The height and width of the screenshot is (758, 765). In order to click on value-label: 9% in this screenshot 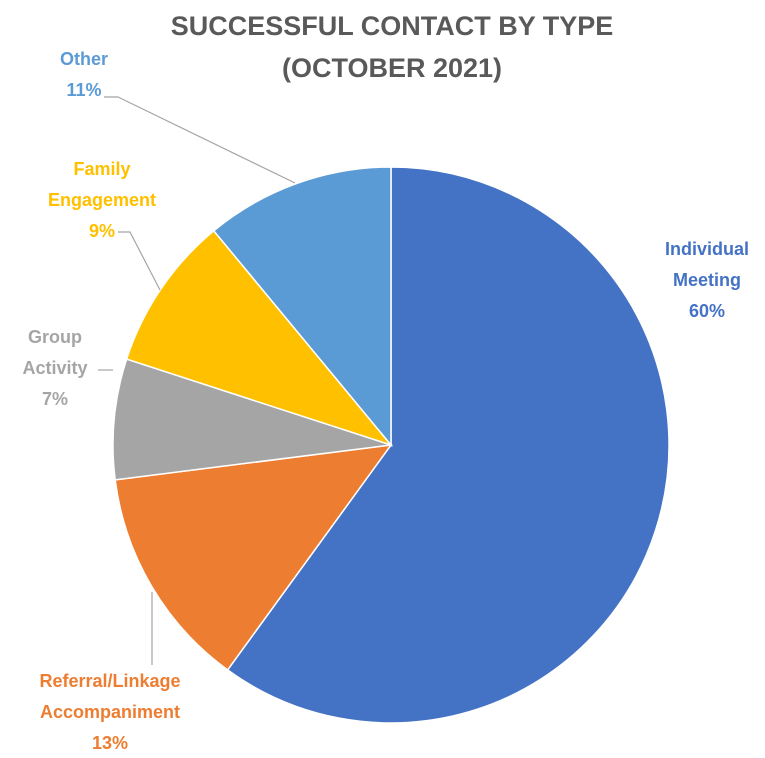, I will do `click(102, 231)`.